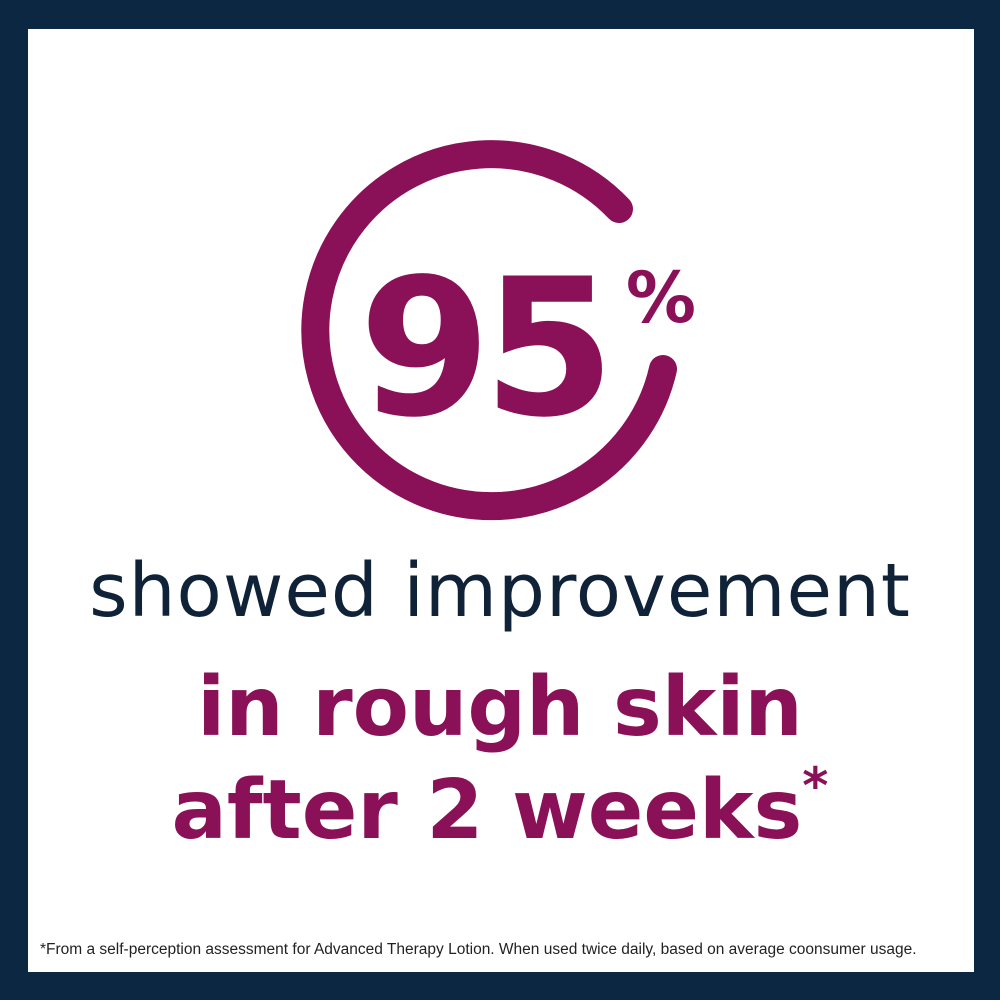  What do you see at coordinates (487, 810) in the screenshot?
I see `headline-line-3-text: after 2 weeks` at bounding box center [487, 810].